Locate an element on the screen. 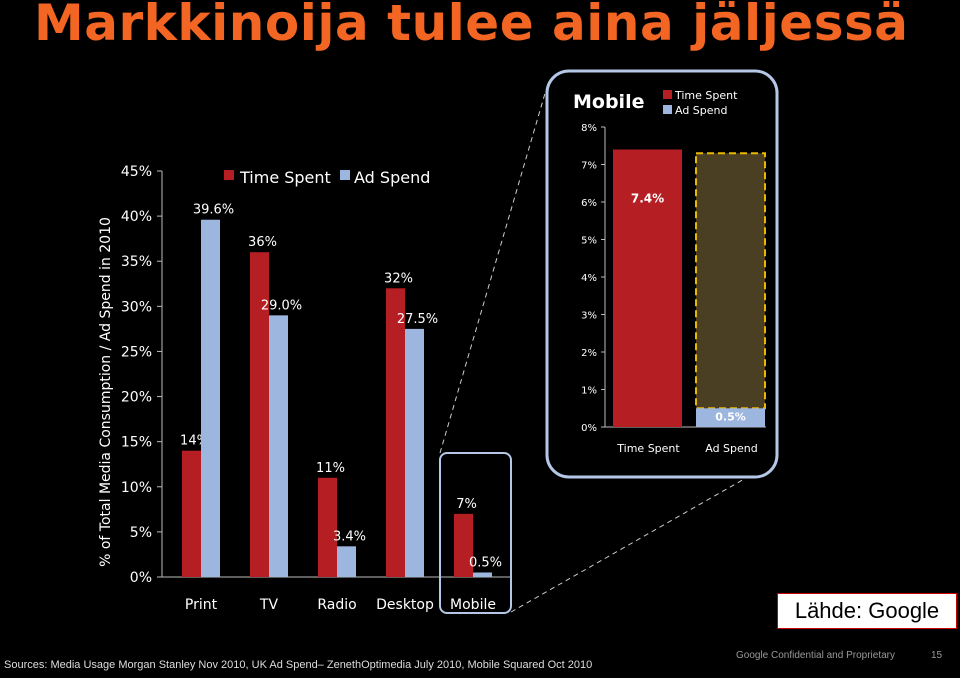 The width and height of the screenshot is (960, 678). inset-data-label-ad-spend: 0.5% is located at coordinates (730, 416).